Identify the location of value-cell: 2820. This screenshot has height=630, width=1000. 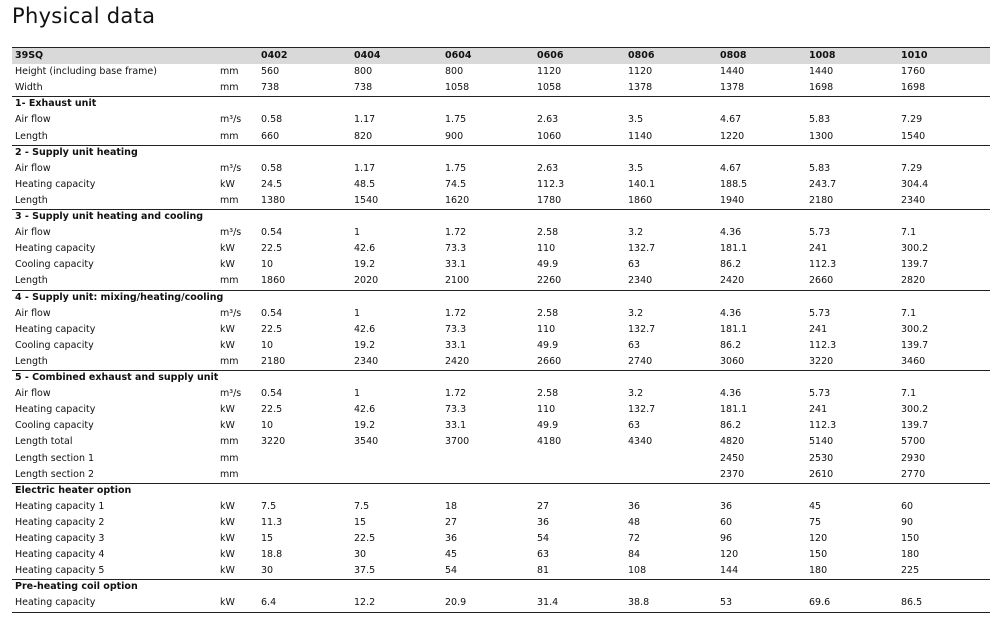
(913, 281).